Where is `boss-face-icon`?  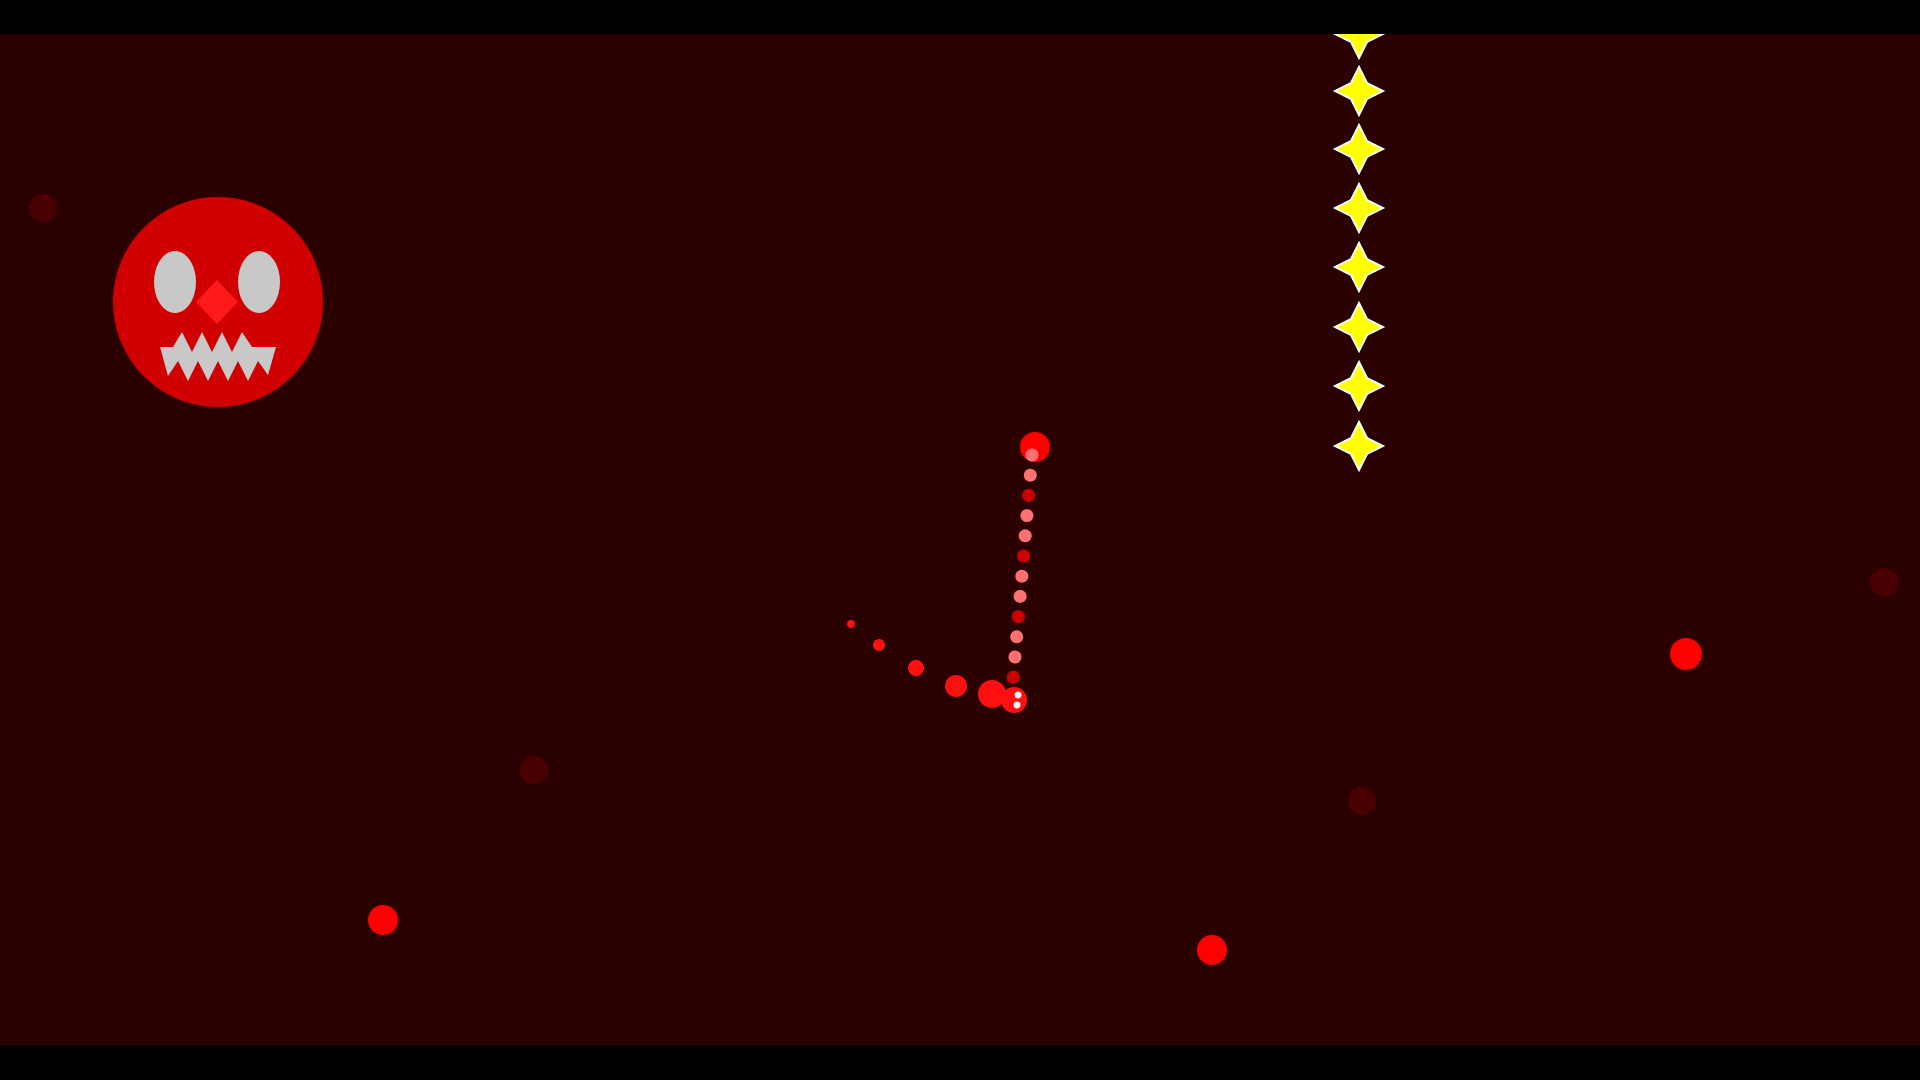 boss-face-icon is located at coordinates (218, 302).